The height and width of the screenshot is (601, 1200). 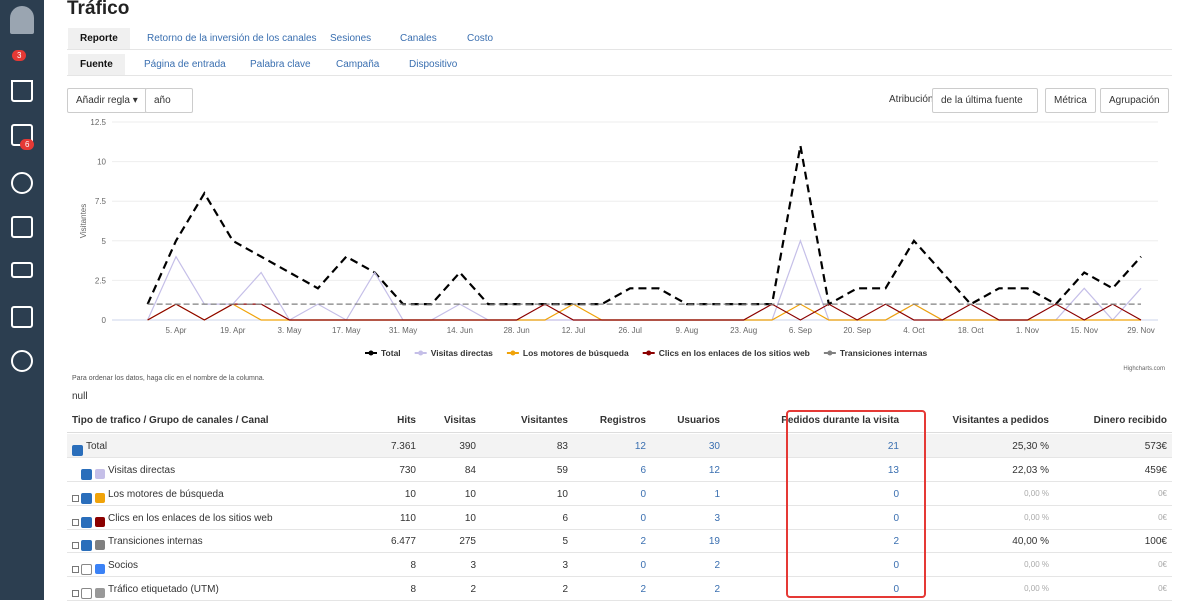 What do you see at coordinates (22, 183) in the screenshot?
I see `users-icon` at bounding box center [22, 183].